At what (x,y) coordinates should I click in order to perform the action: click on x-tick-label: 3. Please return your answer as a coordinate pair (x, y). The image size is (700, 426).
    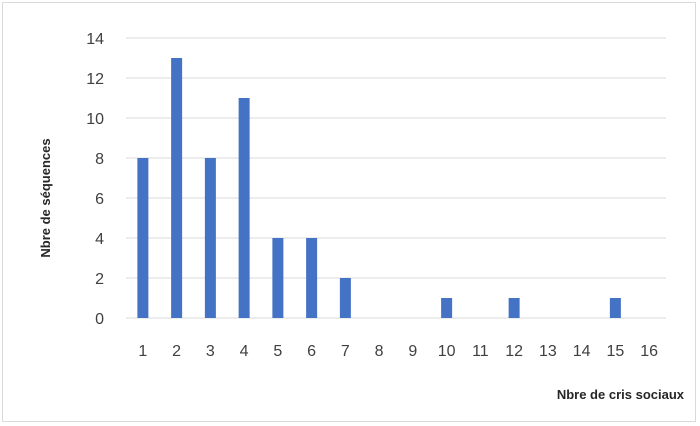
    Looking at the image, I should click on (210, 351).